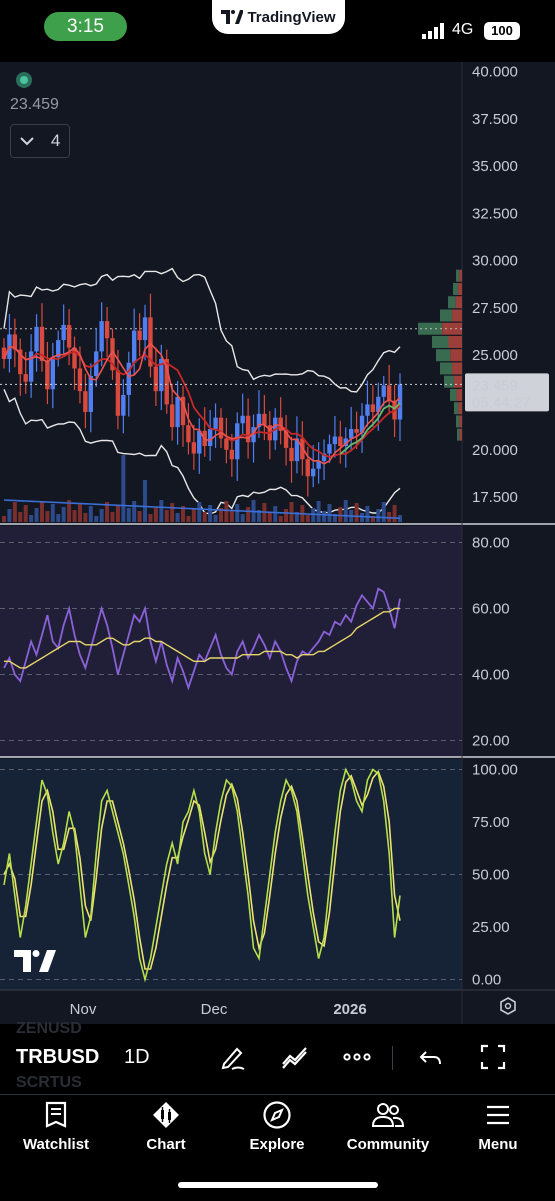 The height and width of the screenshot is (1201, 555). I want to click on price-axis-label: 27.500, so click(495, 308).